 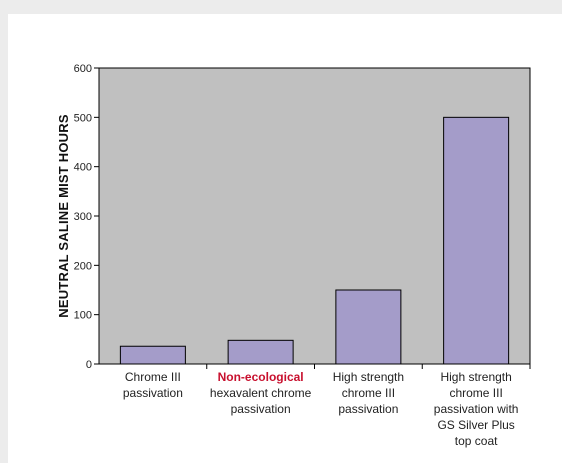 What do you see at coordinates (261, 377) in the screenshot?
I see `x-tick-label: Non-ecological` at bounding box center [261, 377].